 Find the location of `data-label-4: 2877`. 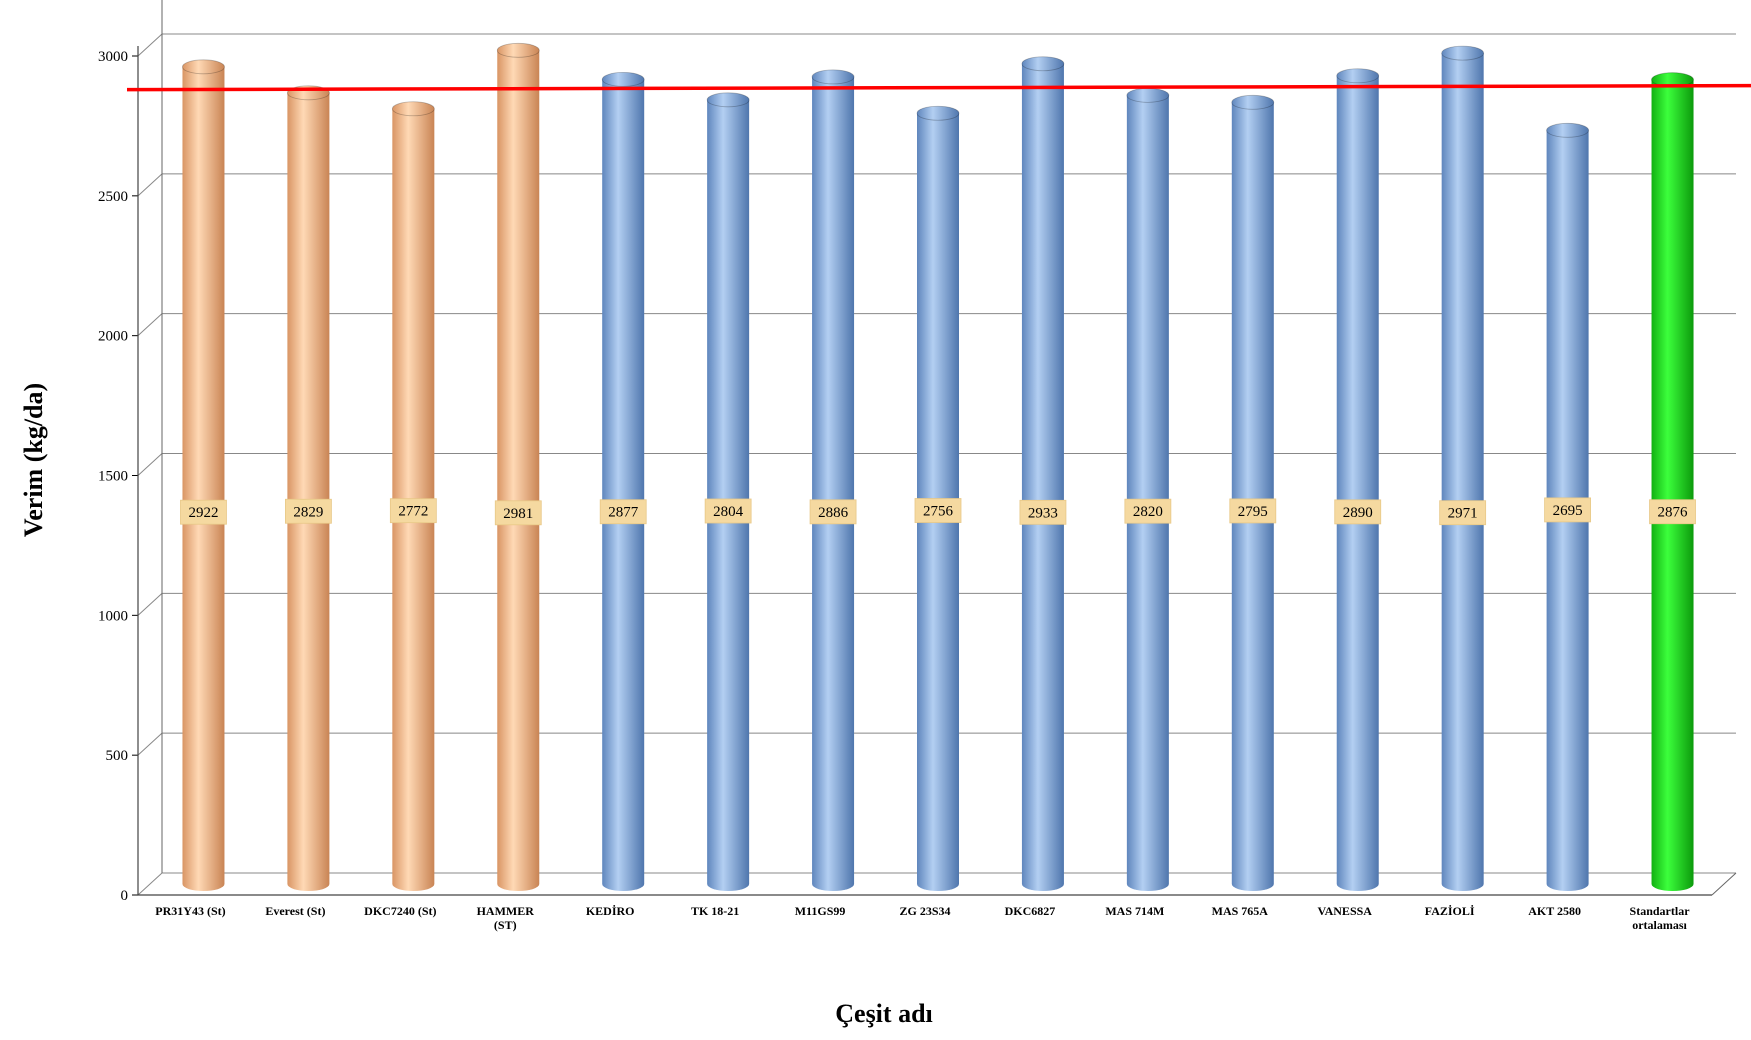

data-label-4: 2877 is located at coordinates (623, 512).